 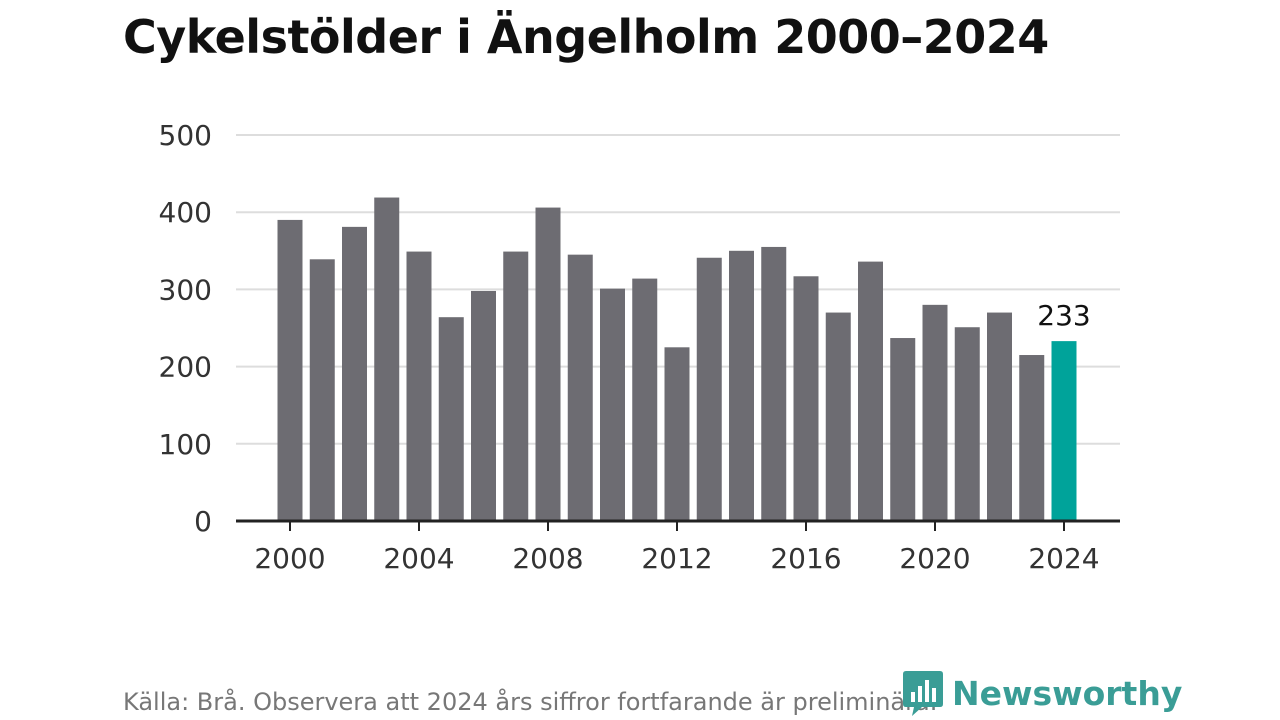 I want to click on bar-2023, so click(x=1032, y=438).